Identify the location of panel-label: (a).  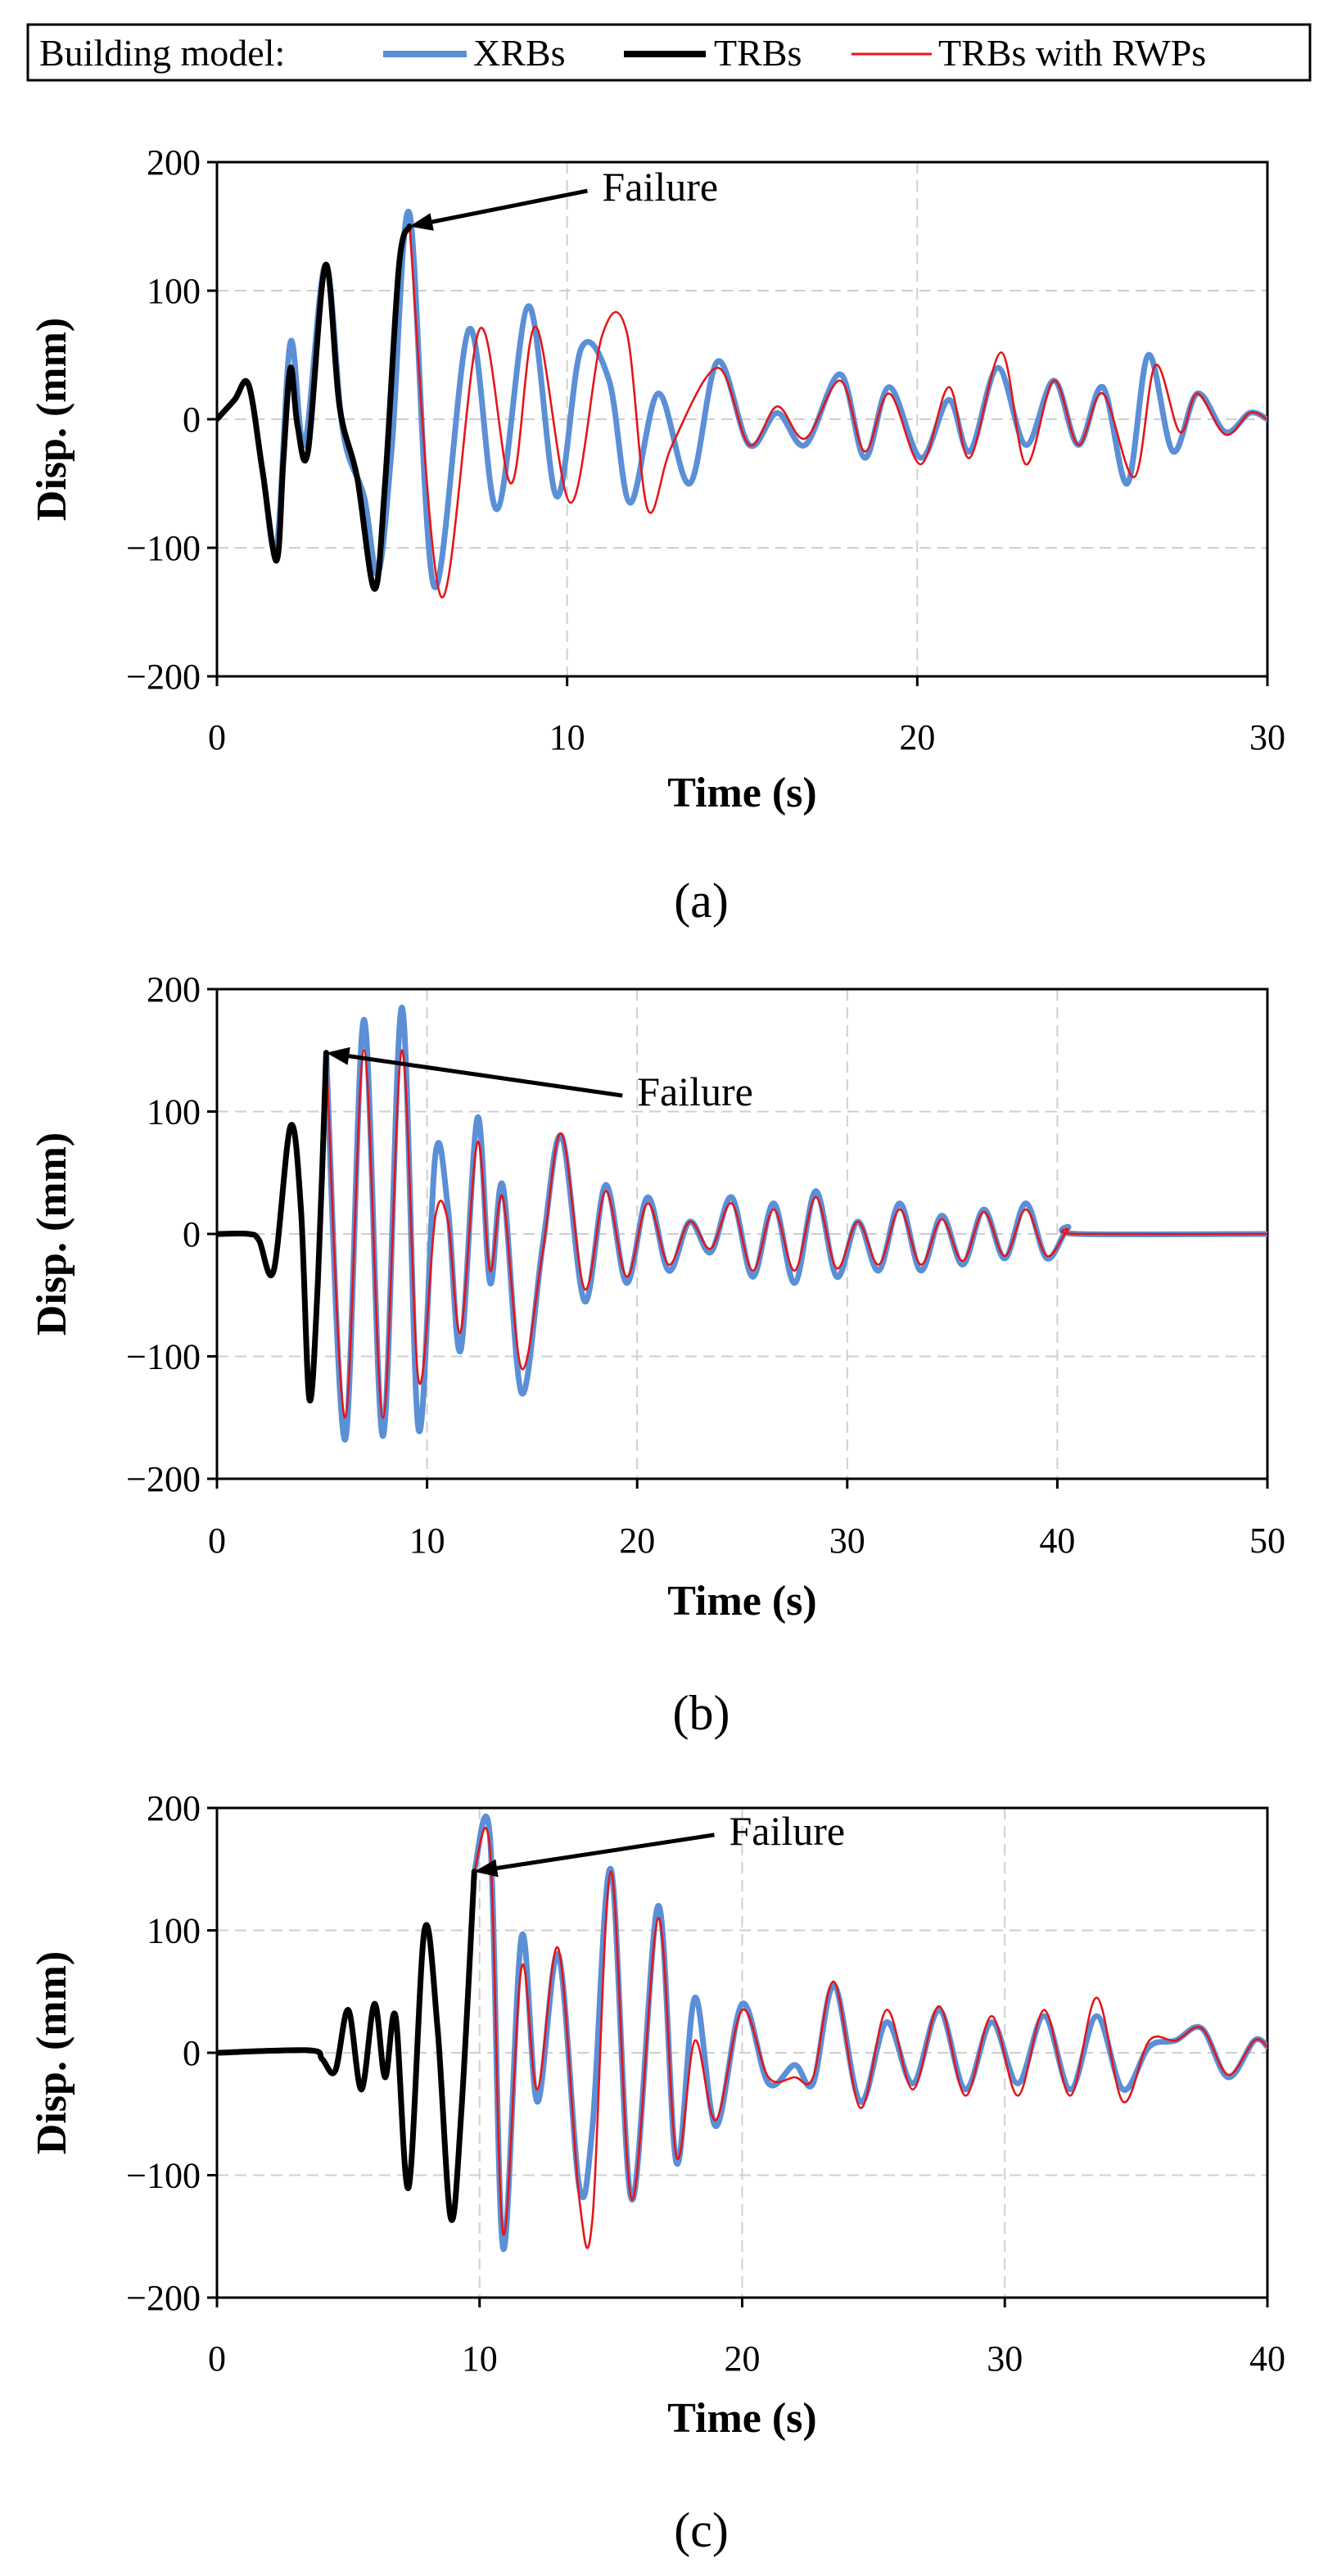
(701, 901).